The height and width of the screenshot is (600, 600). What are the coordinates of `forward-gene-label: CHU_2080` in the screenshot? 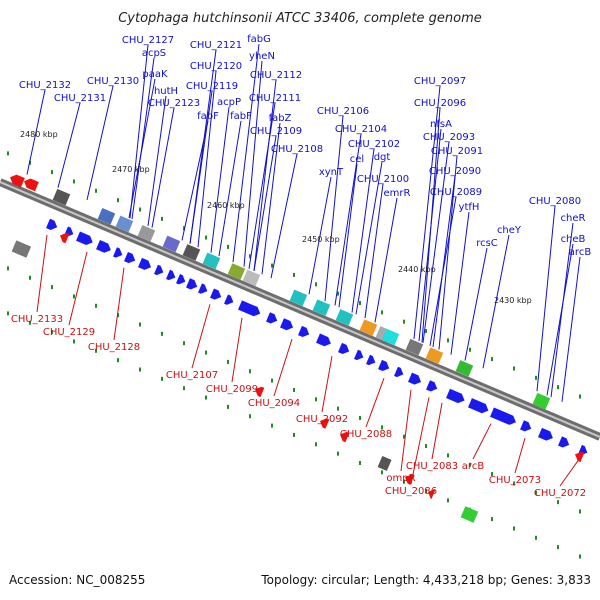 It's located at (555, 201).